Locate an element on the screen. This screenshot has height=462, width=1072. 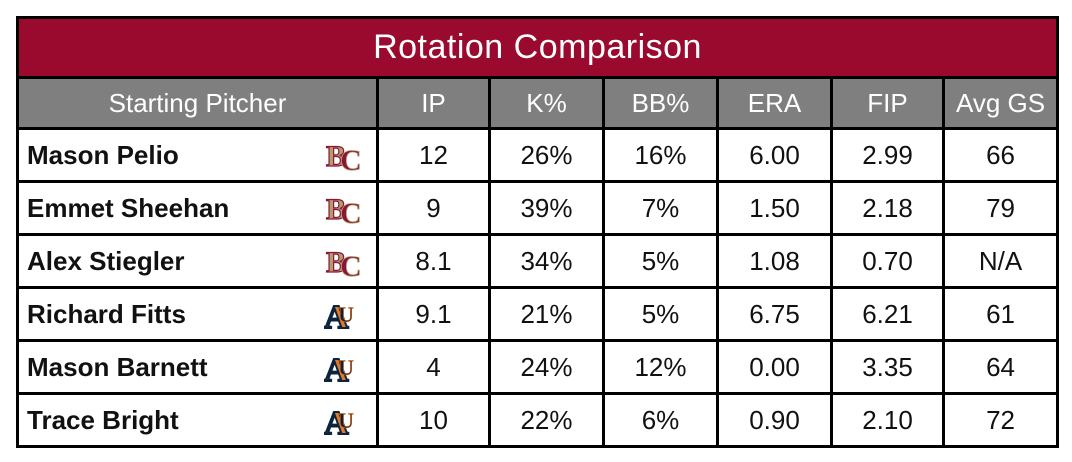
header-bb-pct: BB% is located at coordinates (660, 103).